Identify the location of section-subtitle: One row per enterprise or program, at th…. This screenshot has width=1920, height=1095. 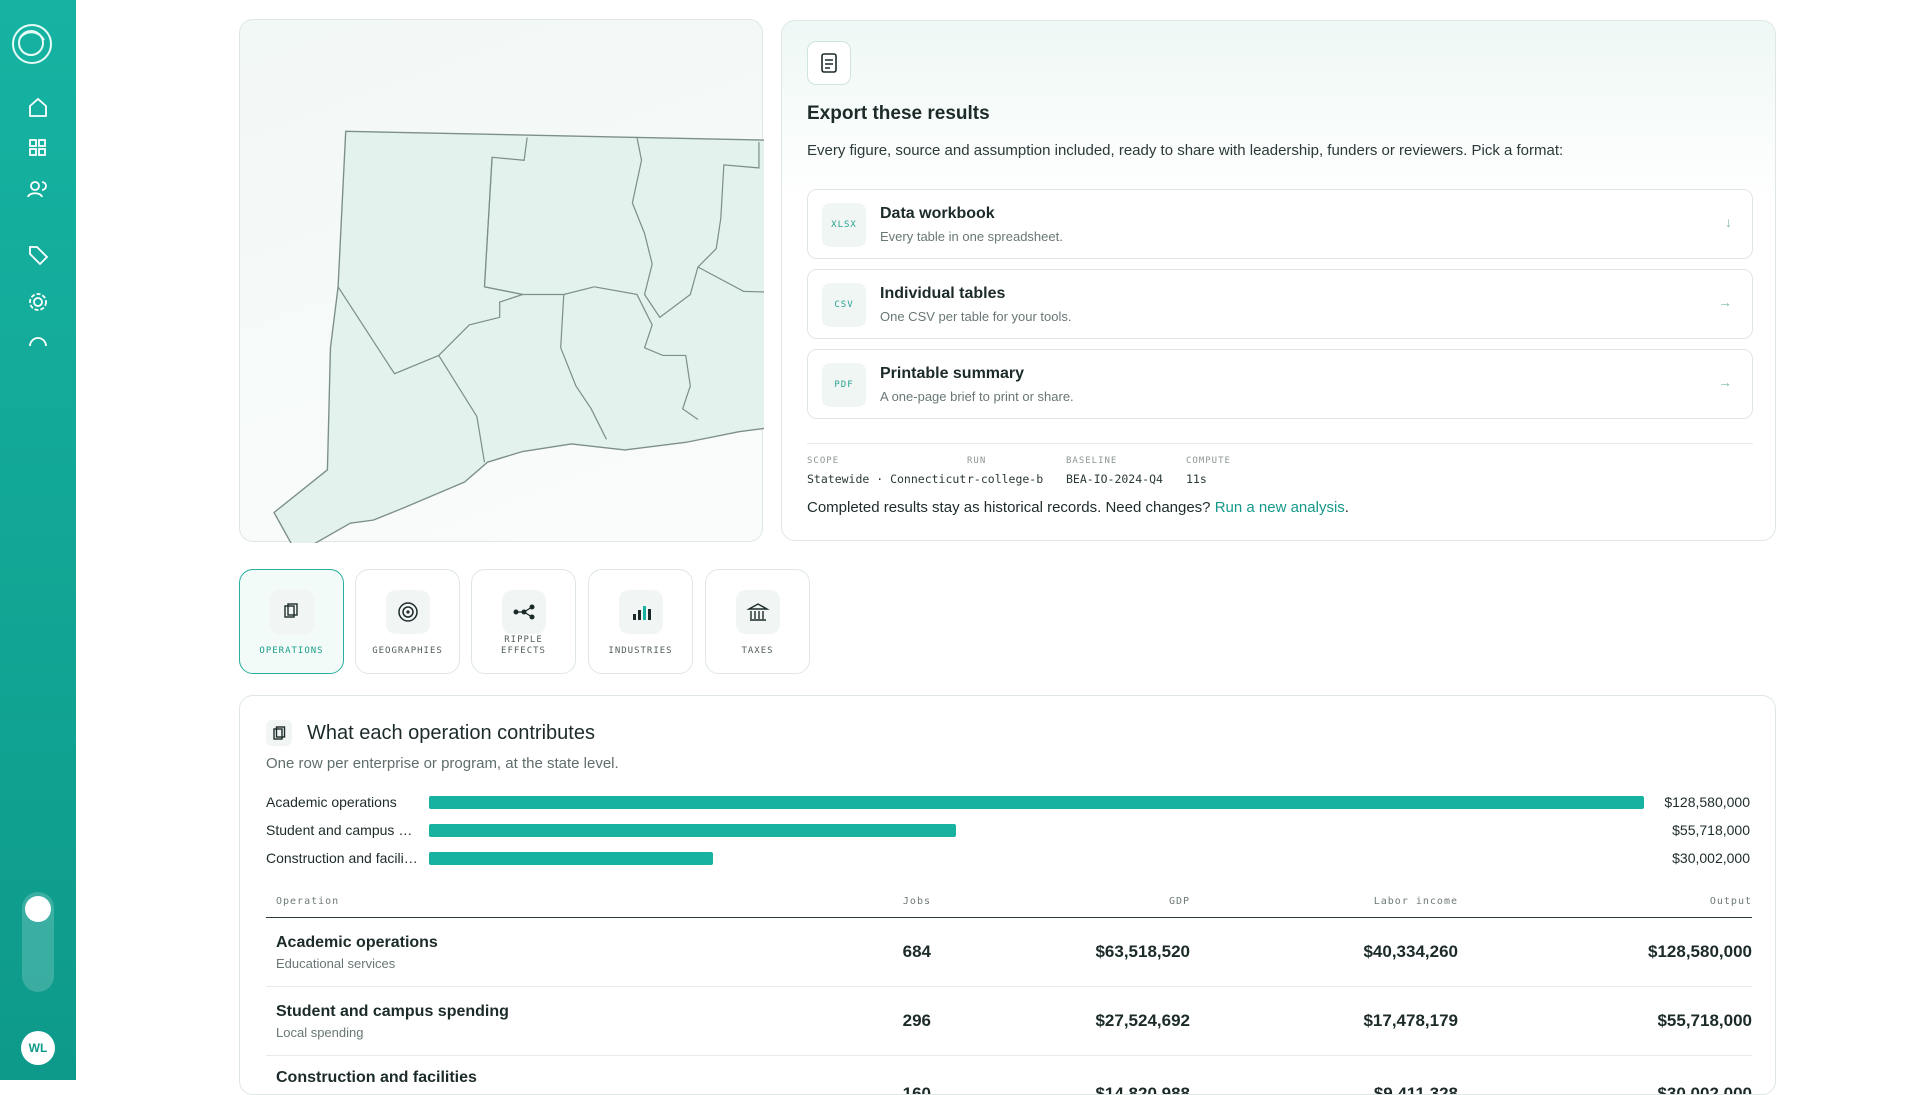
(442, 763).